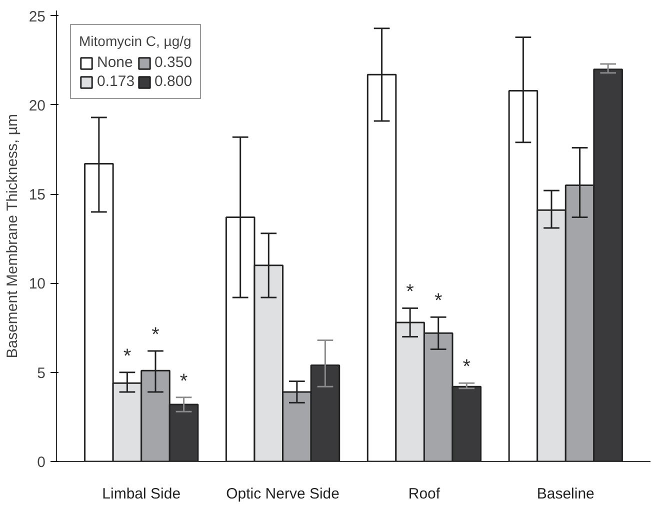 The image size is (670, 517). I want to click on y-tick-label: 10, so click(37, 284).